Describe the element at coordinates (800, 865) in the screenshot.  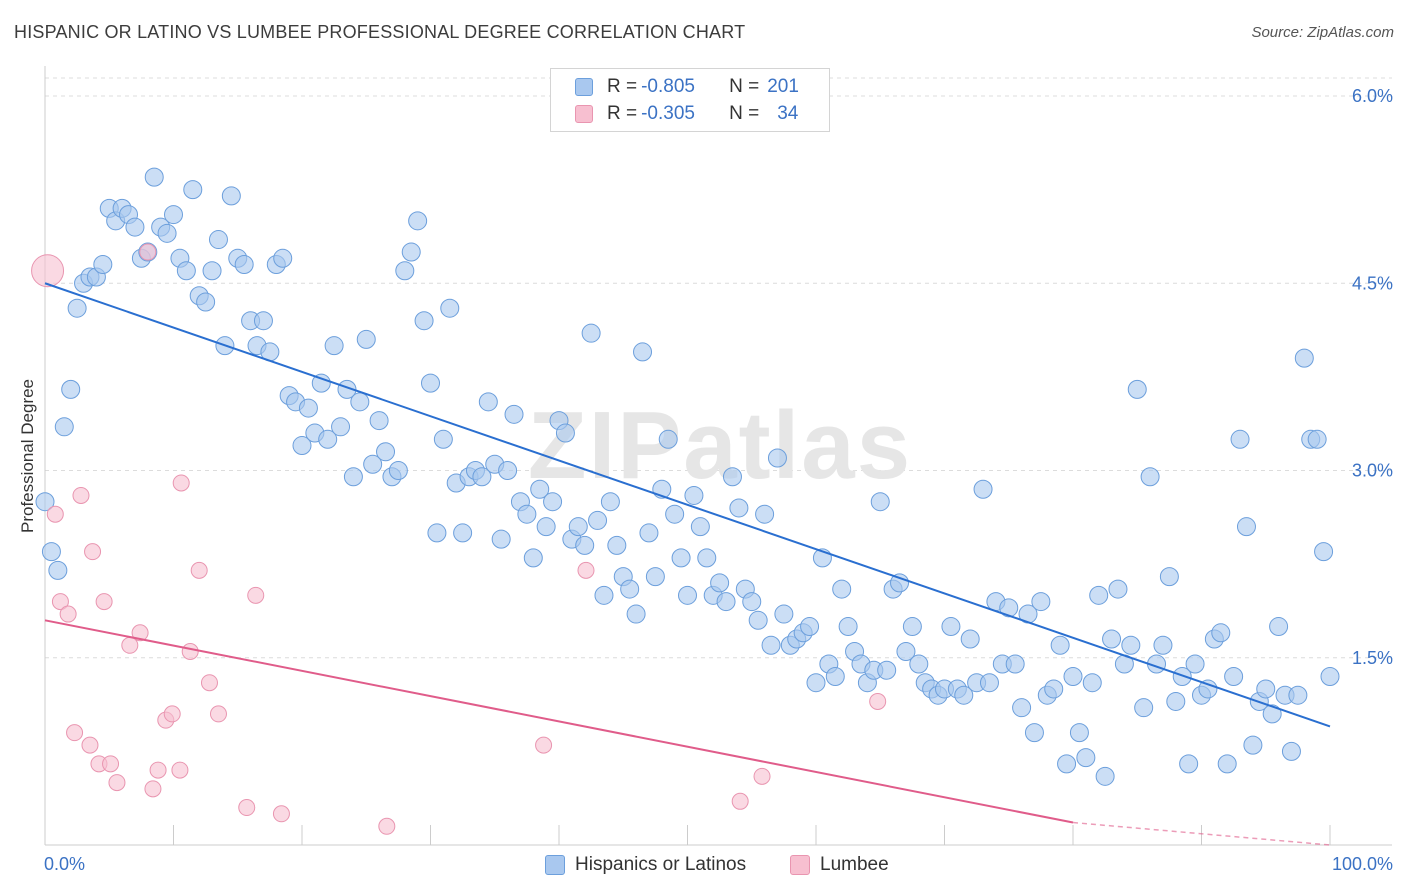
I see `bottom-legend-swatch-lumbee` at that location.